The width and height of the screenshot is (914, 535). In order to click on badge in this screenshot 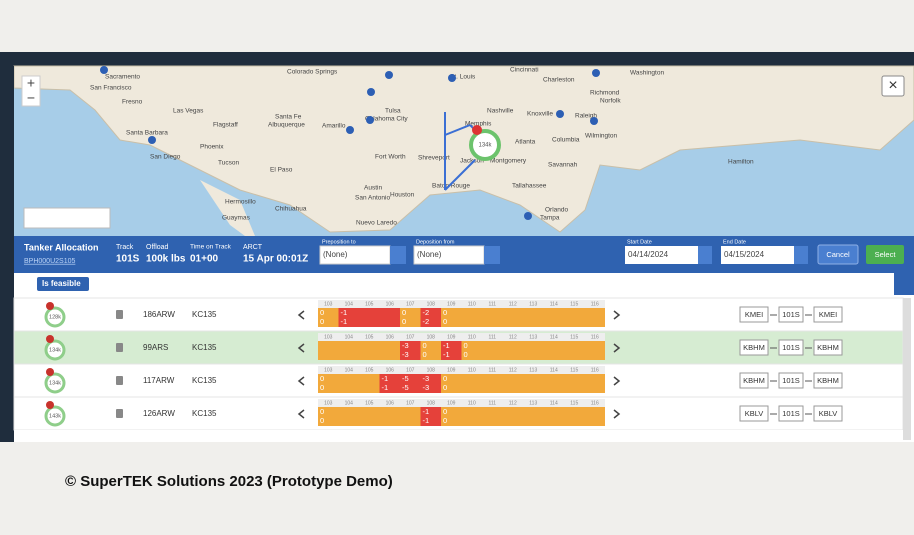, I will do `click(55, 416)`.